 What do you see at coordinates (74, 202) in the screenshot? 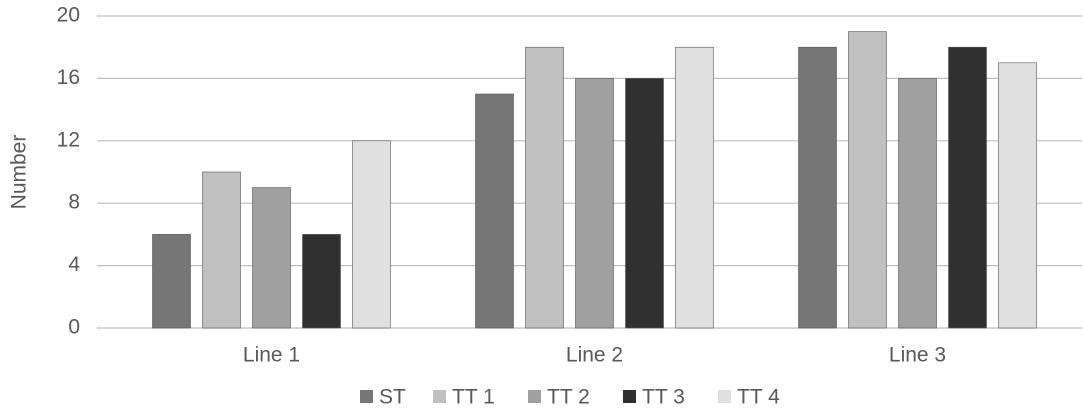
I see `y-tick-label: 8` at bounding box center [74, 202].